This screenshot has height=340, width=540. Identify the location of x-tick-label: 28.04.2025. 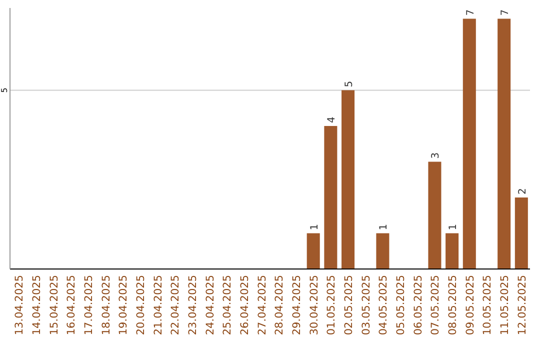
(280, 305).